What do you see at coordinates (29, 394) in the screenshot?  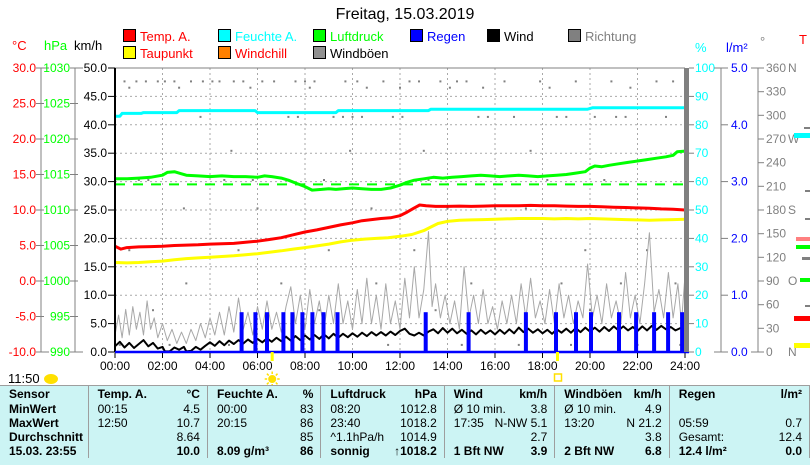 I see `column-header: Sensor` at bounding box center [29, 394].